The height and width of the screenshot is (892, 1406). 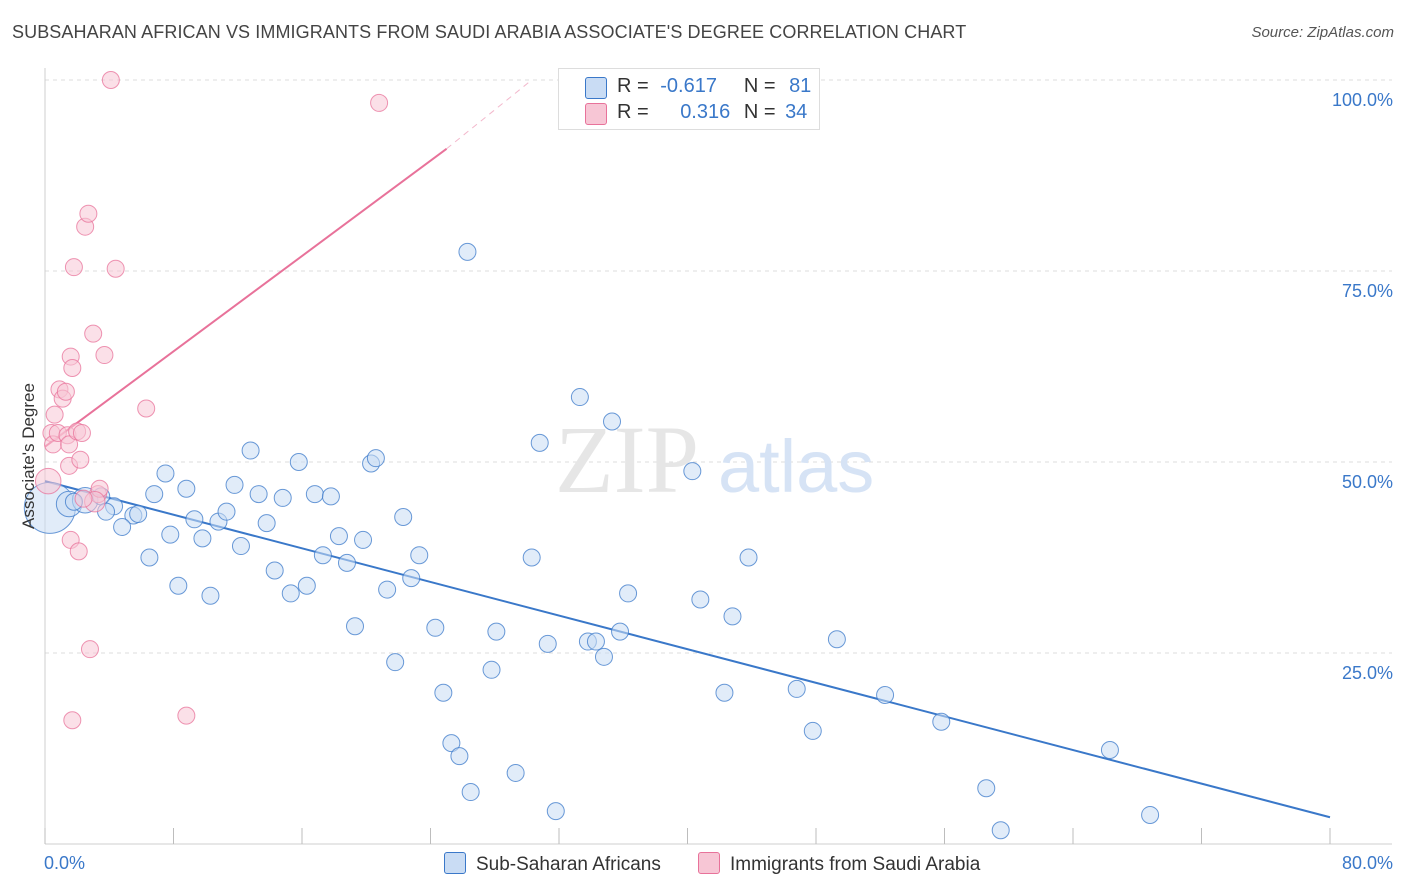 What do you see at coordinates (705, 112) in the screenshot?
I see `legend-r-value: 0.316` at bounding box center [705, 112].